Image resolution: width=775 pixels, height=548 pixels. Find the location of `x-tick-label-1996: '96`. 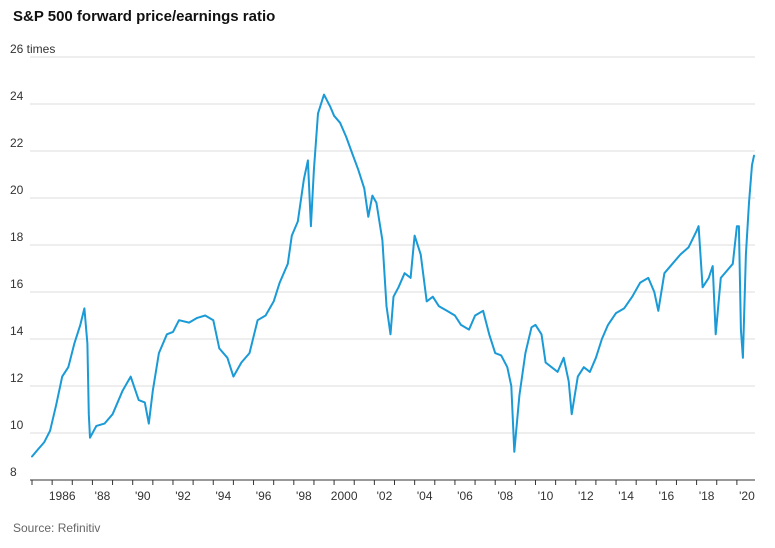

x-tick-label-1996: '96 is located at coordinates (264, 496).